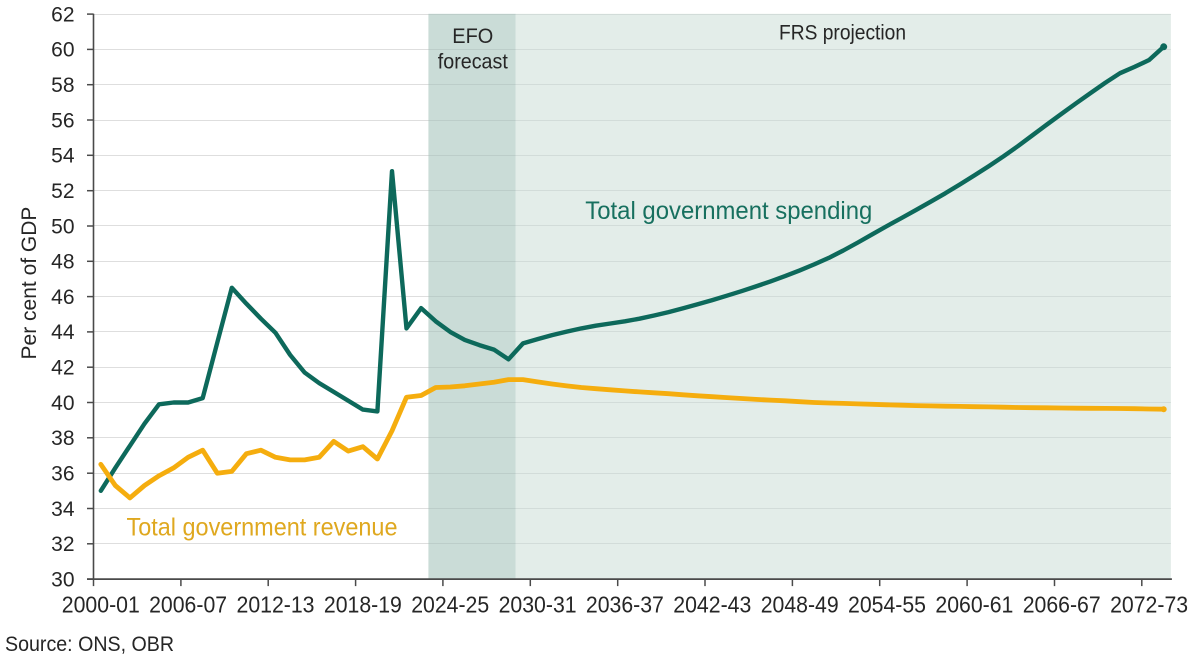 The image size is (1200, 660). I want to click on svg-text: 2012-13, so click(276, 605).